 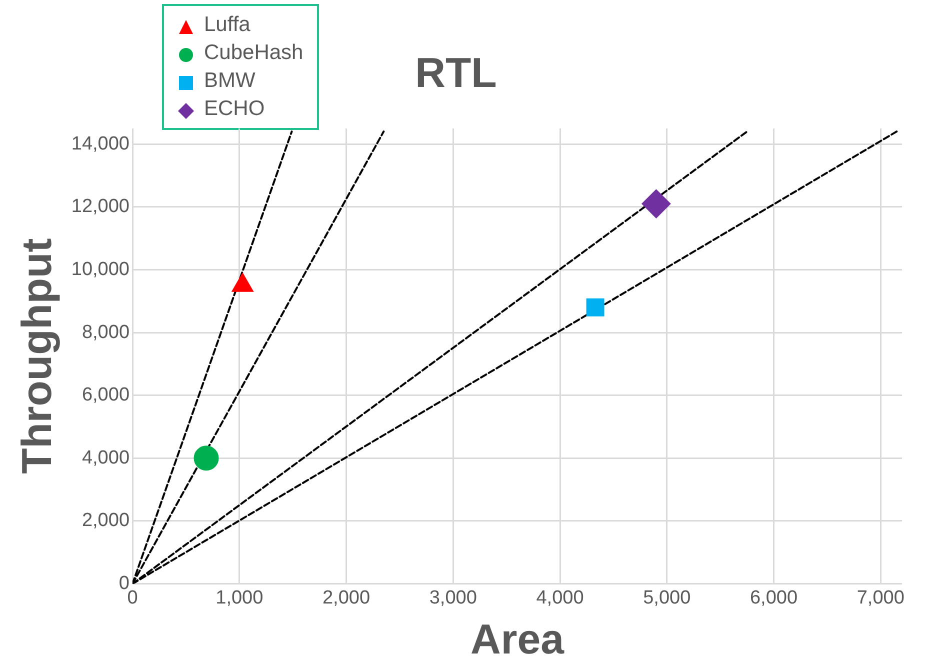 I want to click on legend-label: BMW, so click(x=230, y=81).